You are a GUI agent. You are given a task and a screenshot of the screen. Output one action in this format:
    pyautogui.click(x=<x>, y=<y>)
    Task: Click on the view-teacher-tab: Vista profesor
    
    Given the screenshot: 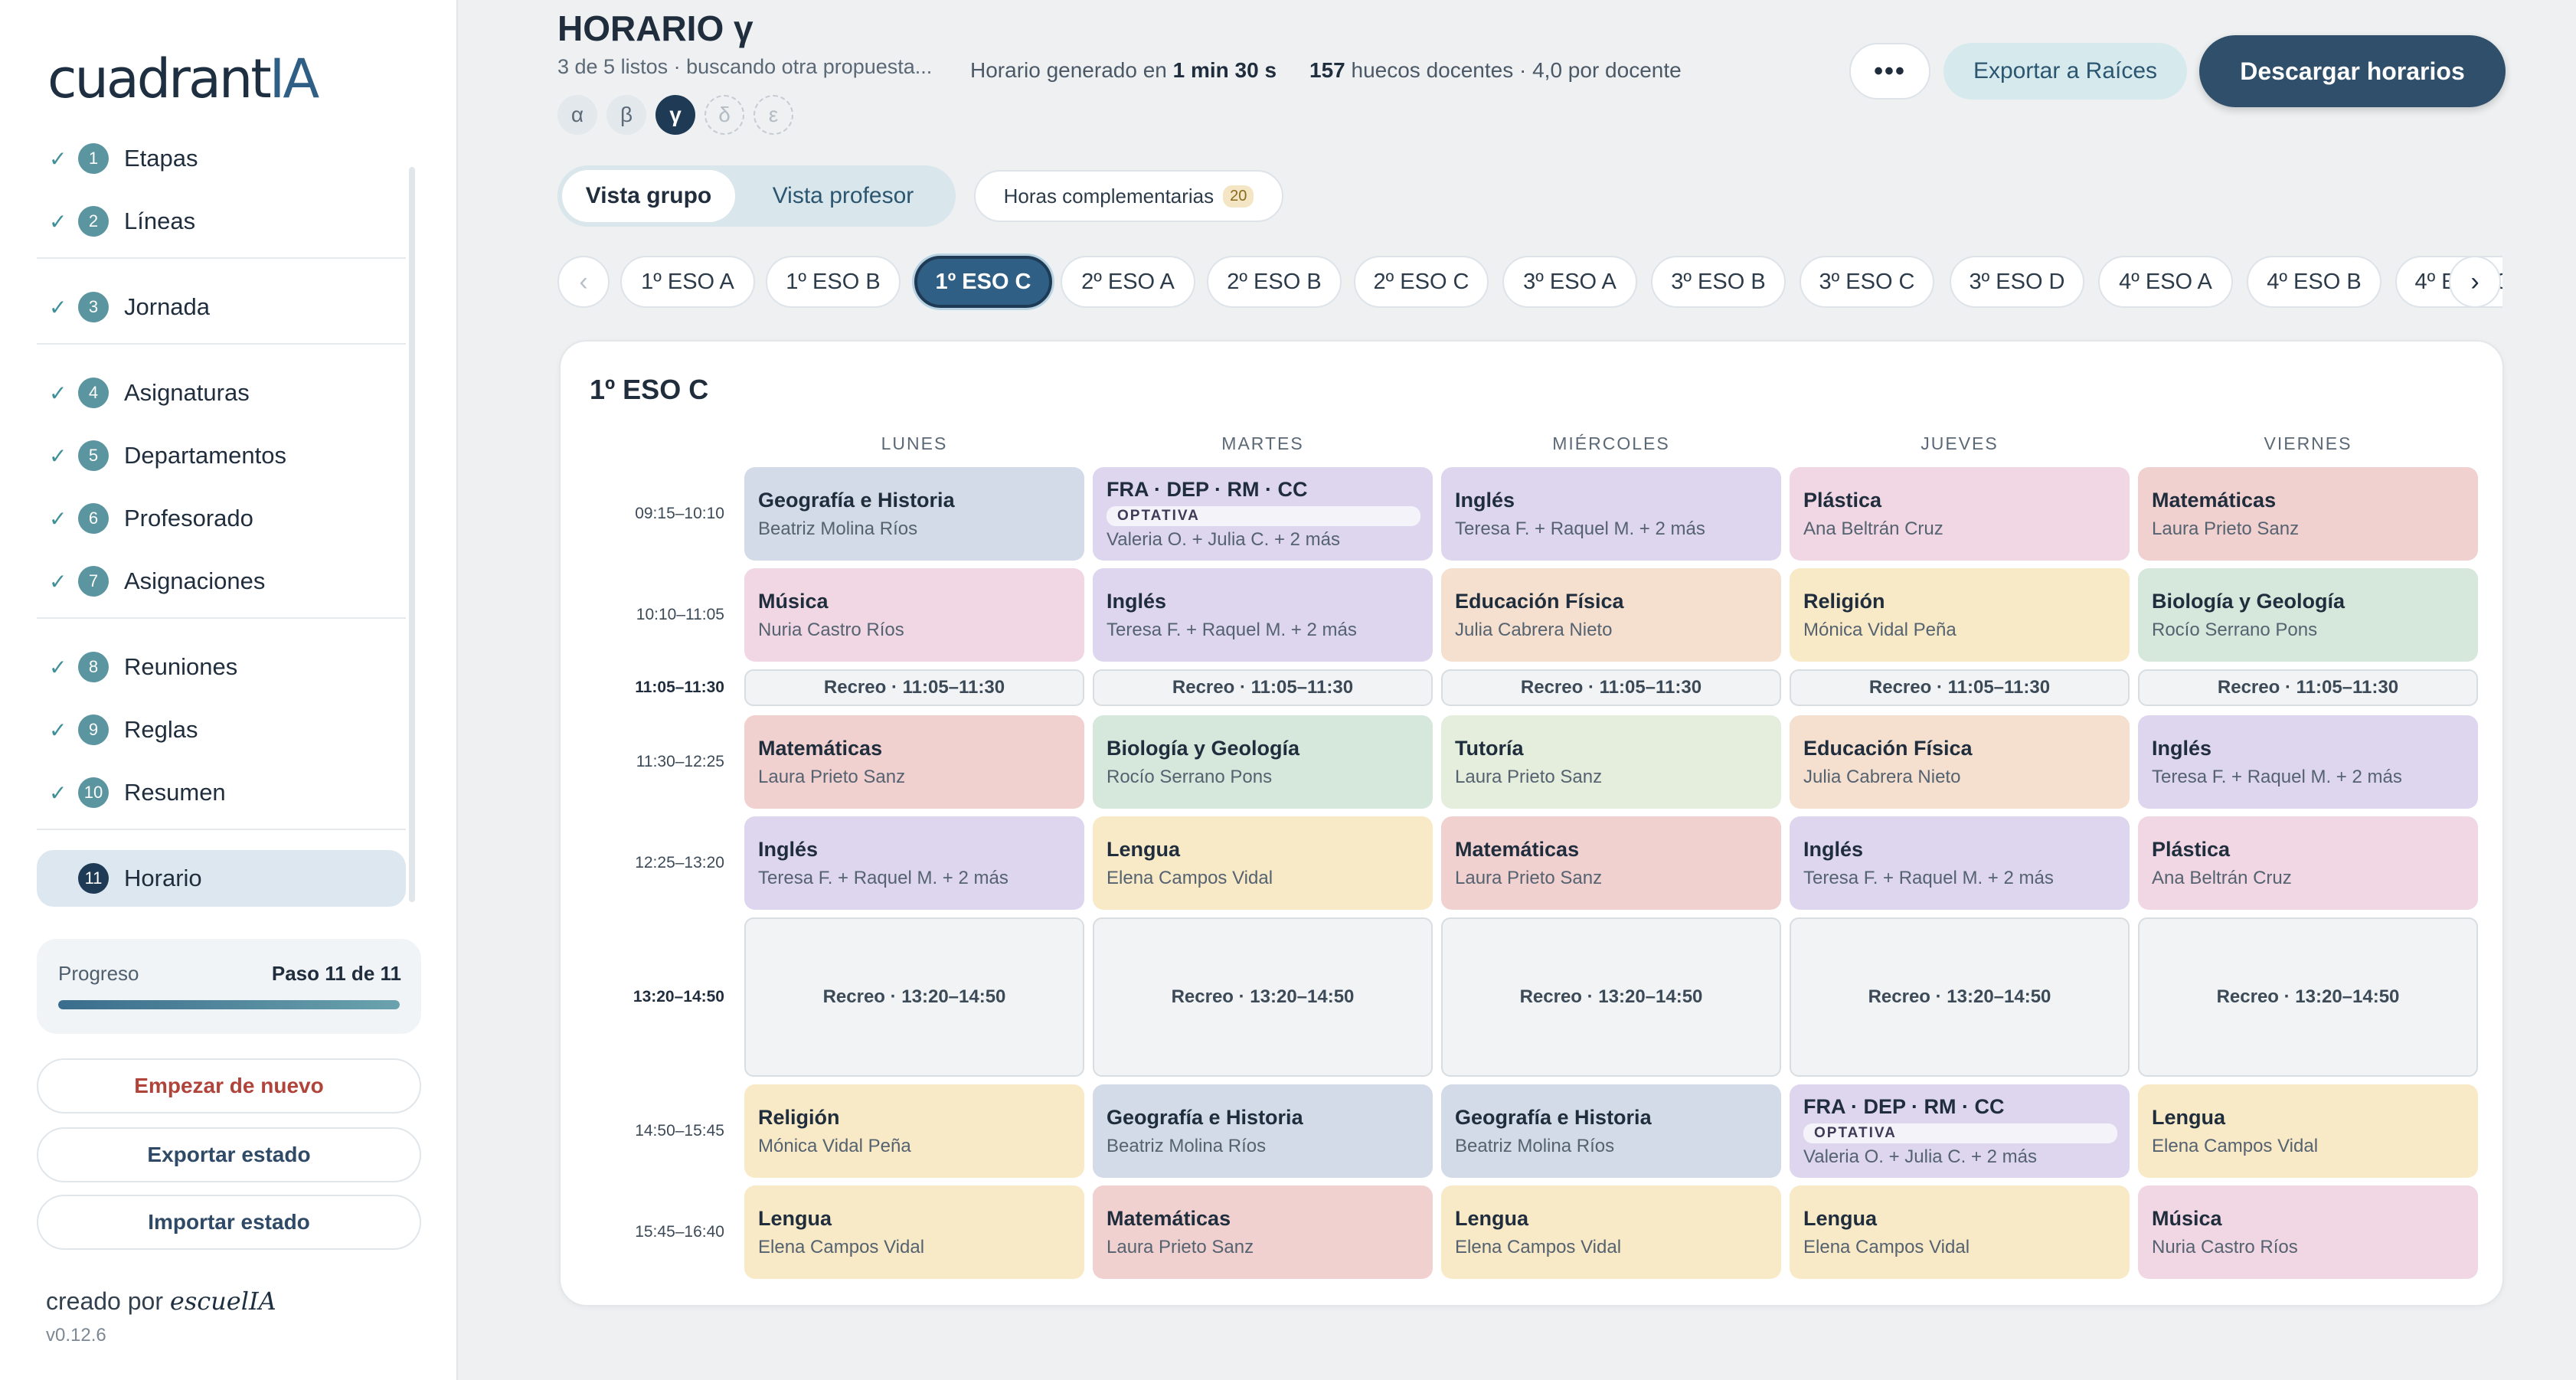 What is the action you would take?
    pyautogui.click(x=843, y=195)
    